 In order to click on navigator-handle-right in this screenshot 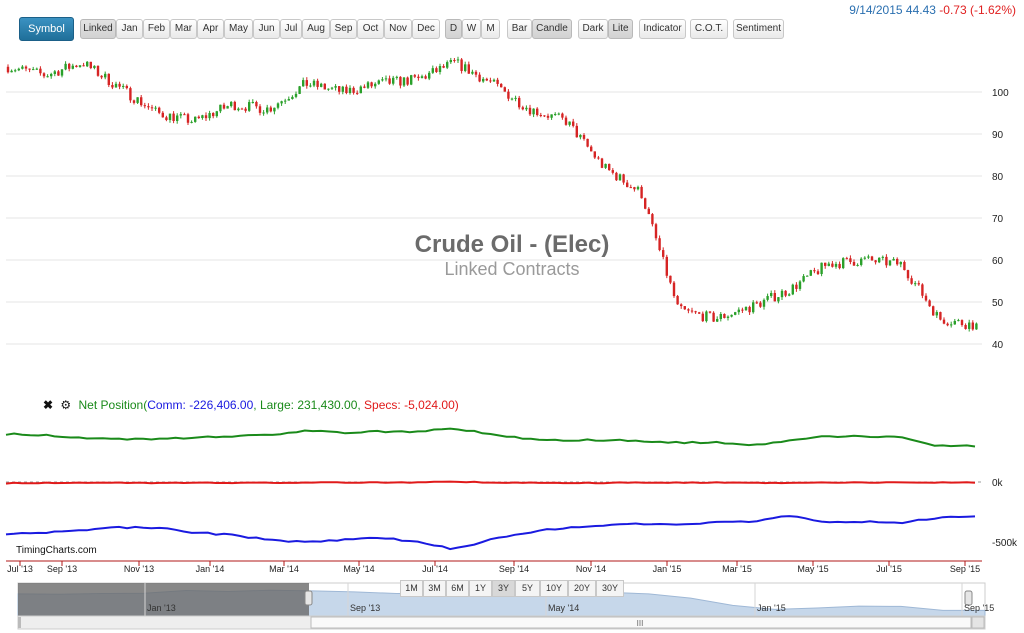, I will do `click(968, 598)`.